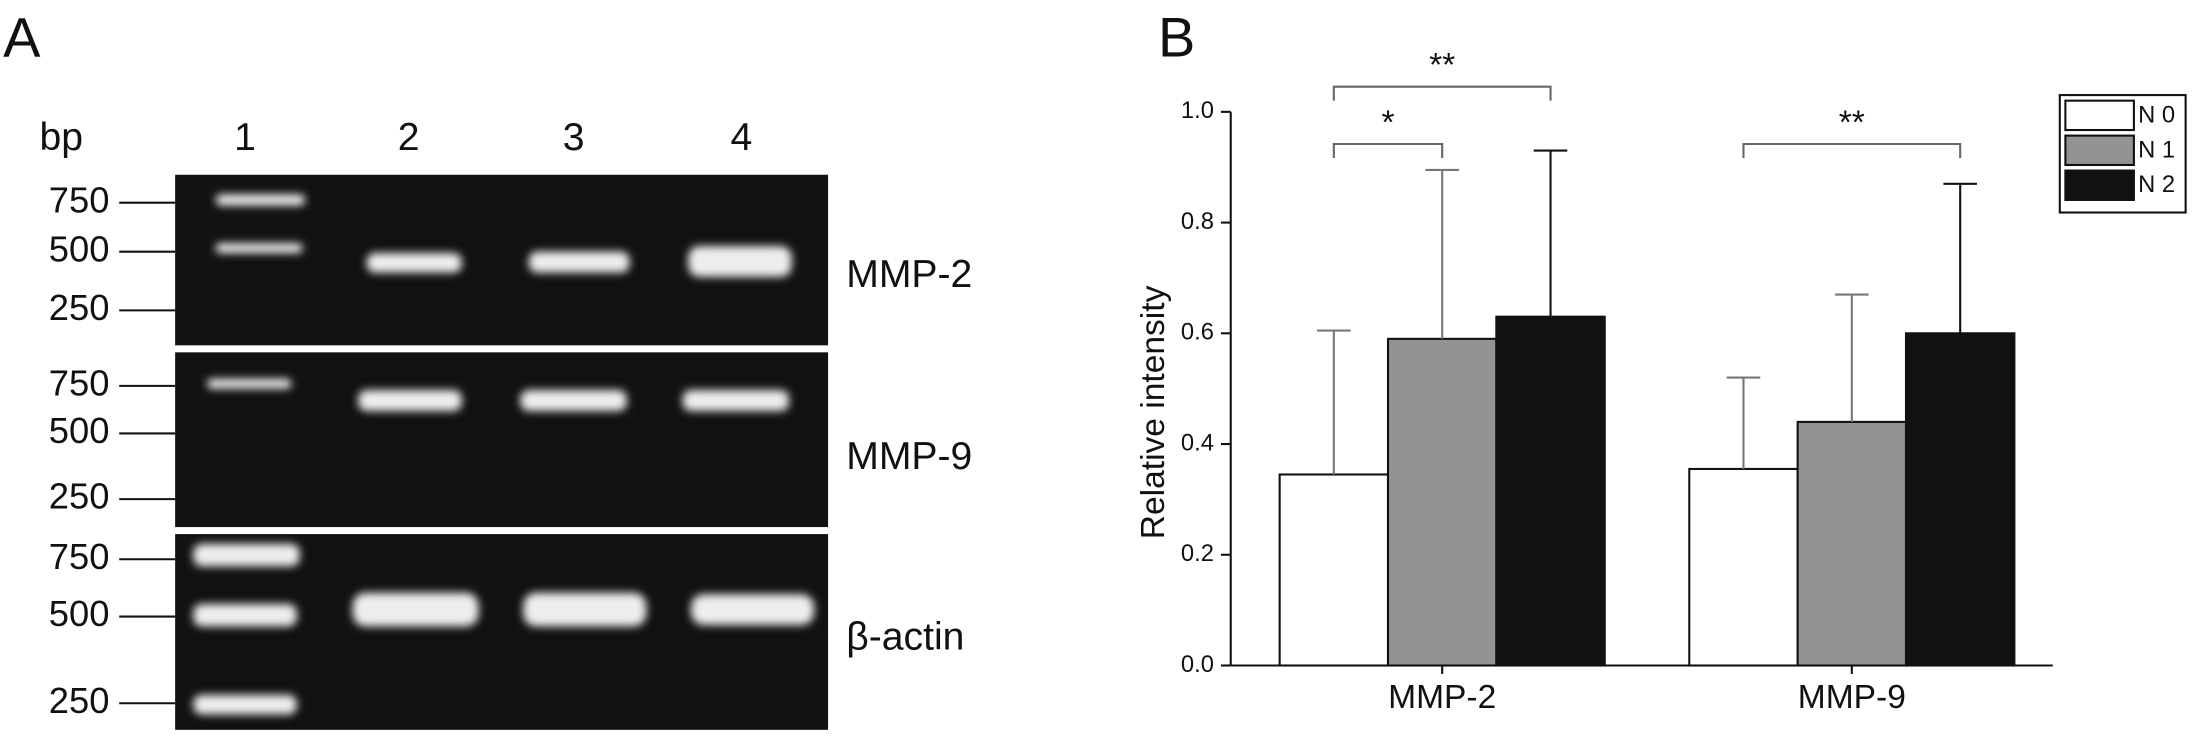 This screenshot has width=2193, height=741. What do you see at coordinates (1197, 221) in the screenshot?
I see `y-tick-label: 0.8` at bounding box center [1197, 221].